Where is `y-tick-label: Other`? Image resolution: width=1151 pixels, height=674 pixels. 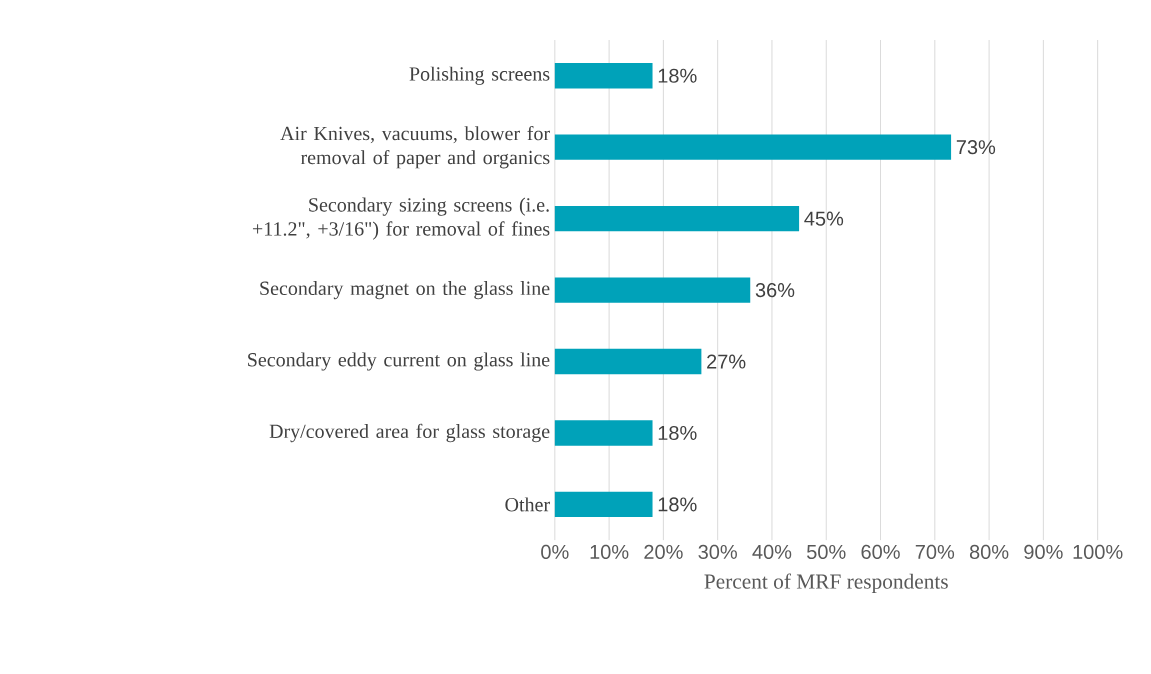 y-tick-label: Other is located at coordinates (527, 504).